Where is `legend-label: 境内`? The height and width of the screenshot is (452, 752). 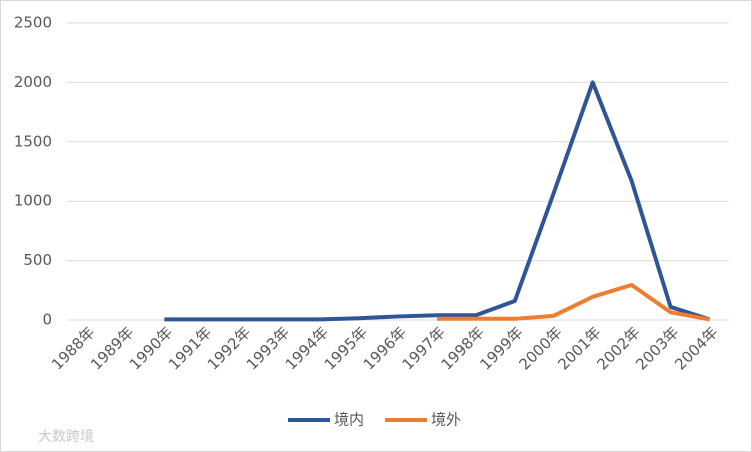
legend-label: 境内 is located at coordinates (349, 420).